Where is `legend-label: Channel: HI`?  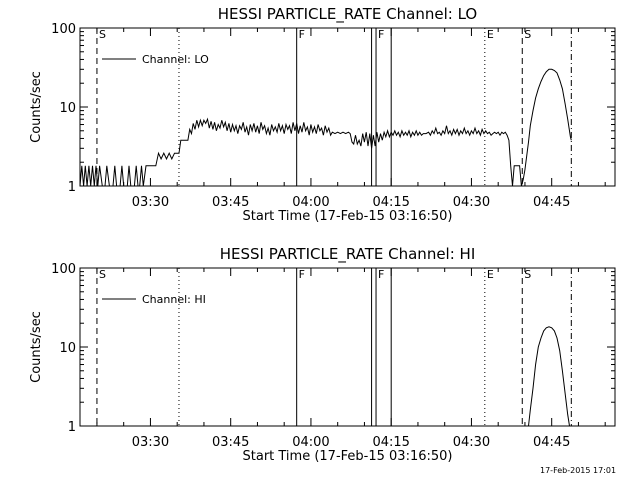 legend-label: Channel: HI is located at coordinates (174, 299).